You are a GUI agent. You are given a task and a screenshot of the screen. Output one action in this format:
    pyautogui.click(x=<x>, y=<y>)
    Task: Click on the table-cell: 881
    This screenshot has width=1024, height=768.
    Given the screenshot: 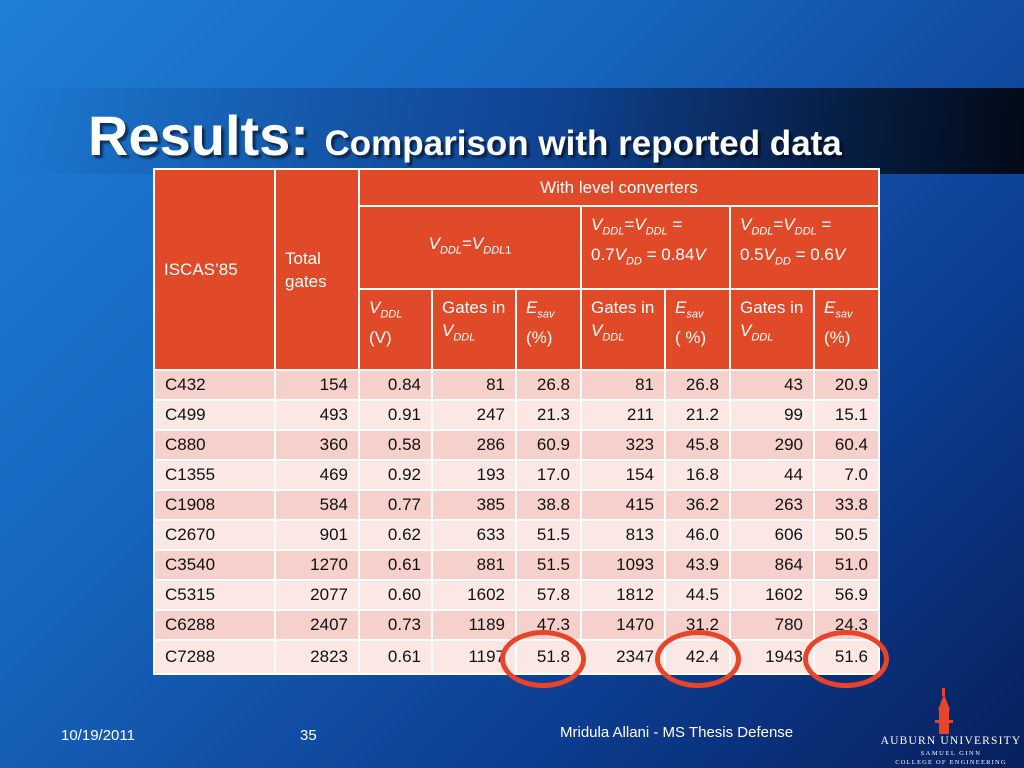 What is the action you would take?
    pyautogui.click(x=474, y=565)
    